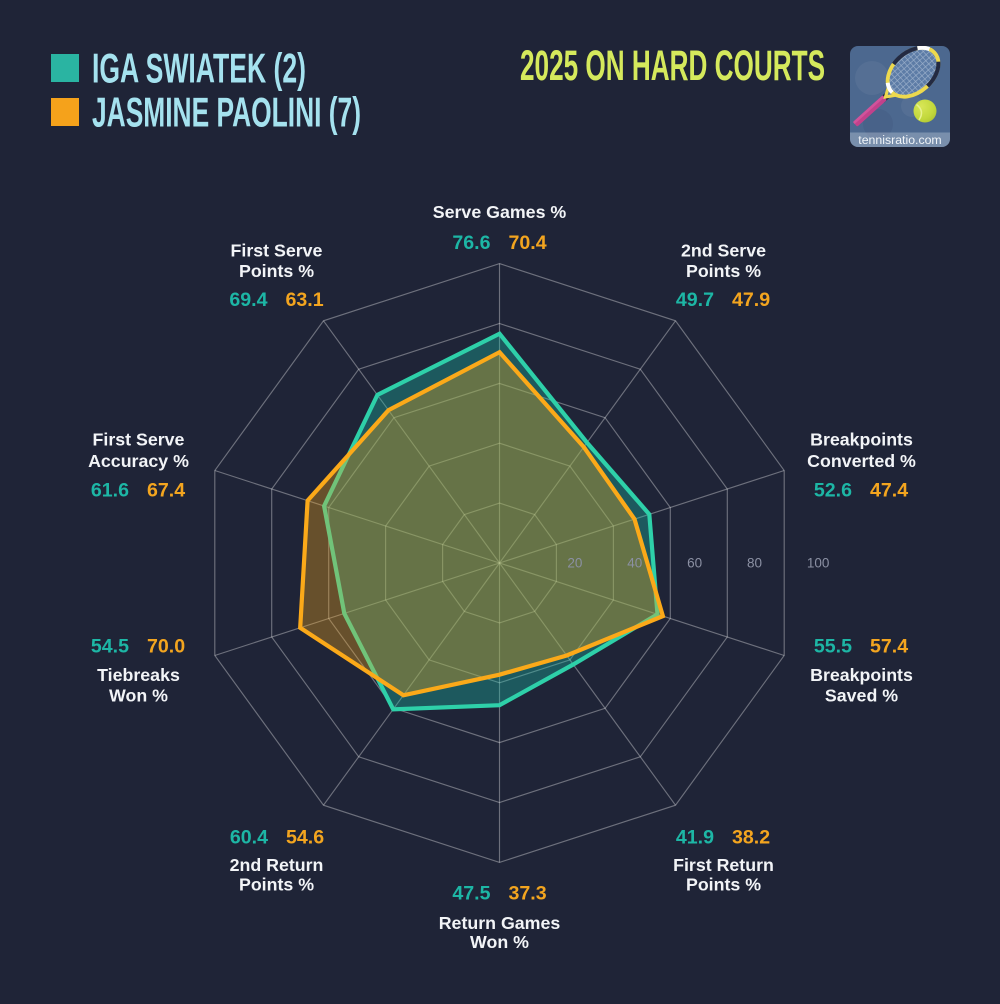  What do you see at coordinates (861, 646) in the screenshot?
I see `svg-text:55.557.4: 55.5 57.4` at bounding box center [861, 646].